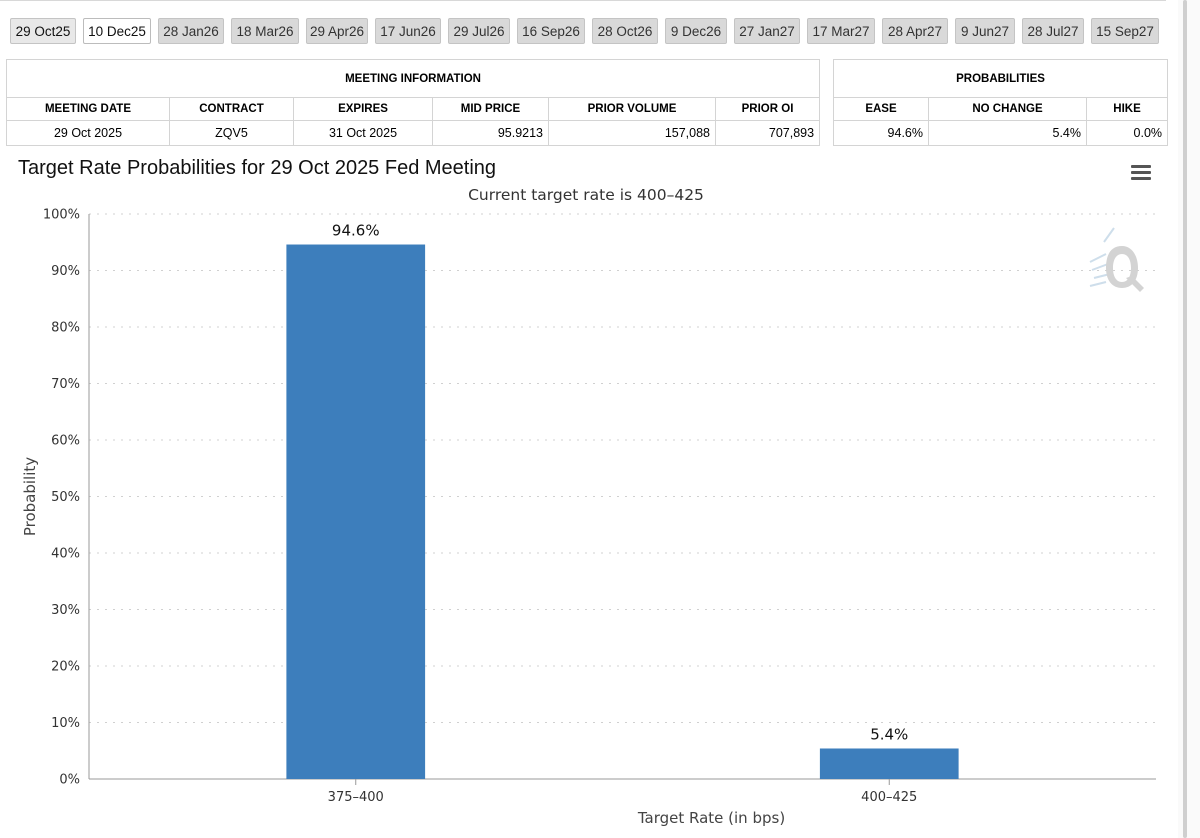  What do you see at coordinates (479, 31) in the screenshot?
I see `date-tab-29-jul26: 29 Jul26` at bounding box center [479, 31].